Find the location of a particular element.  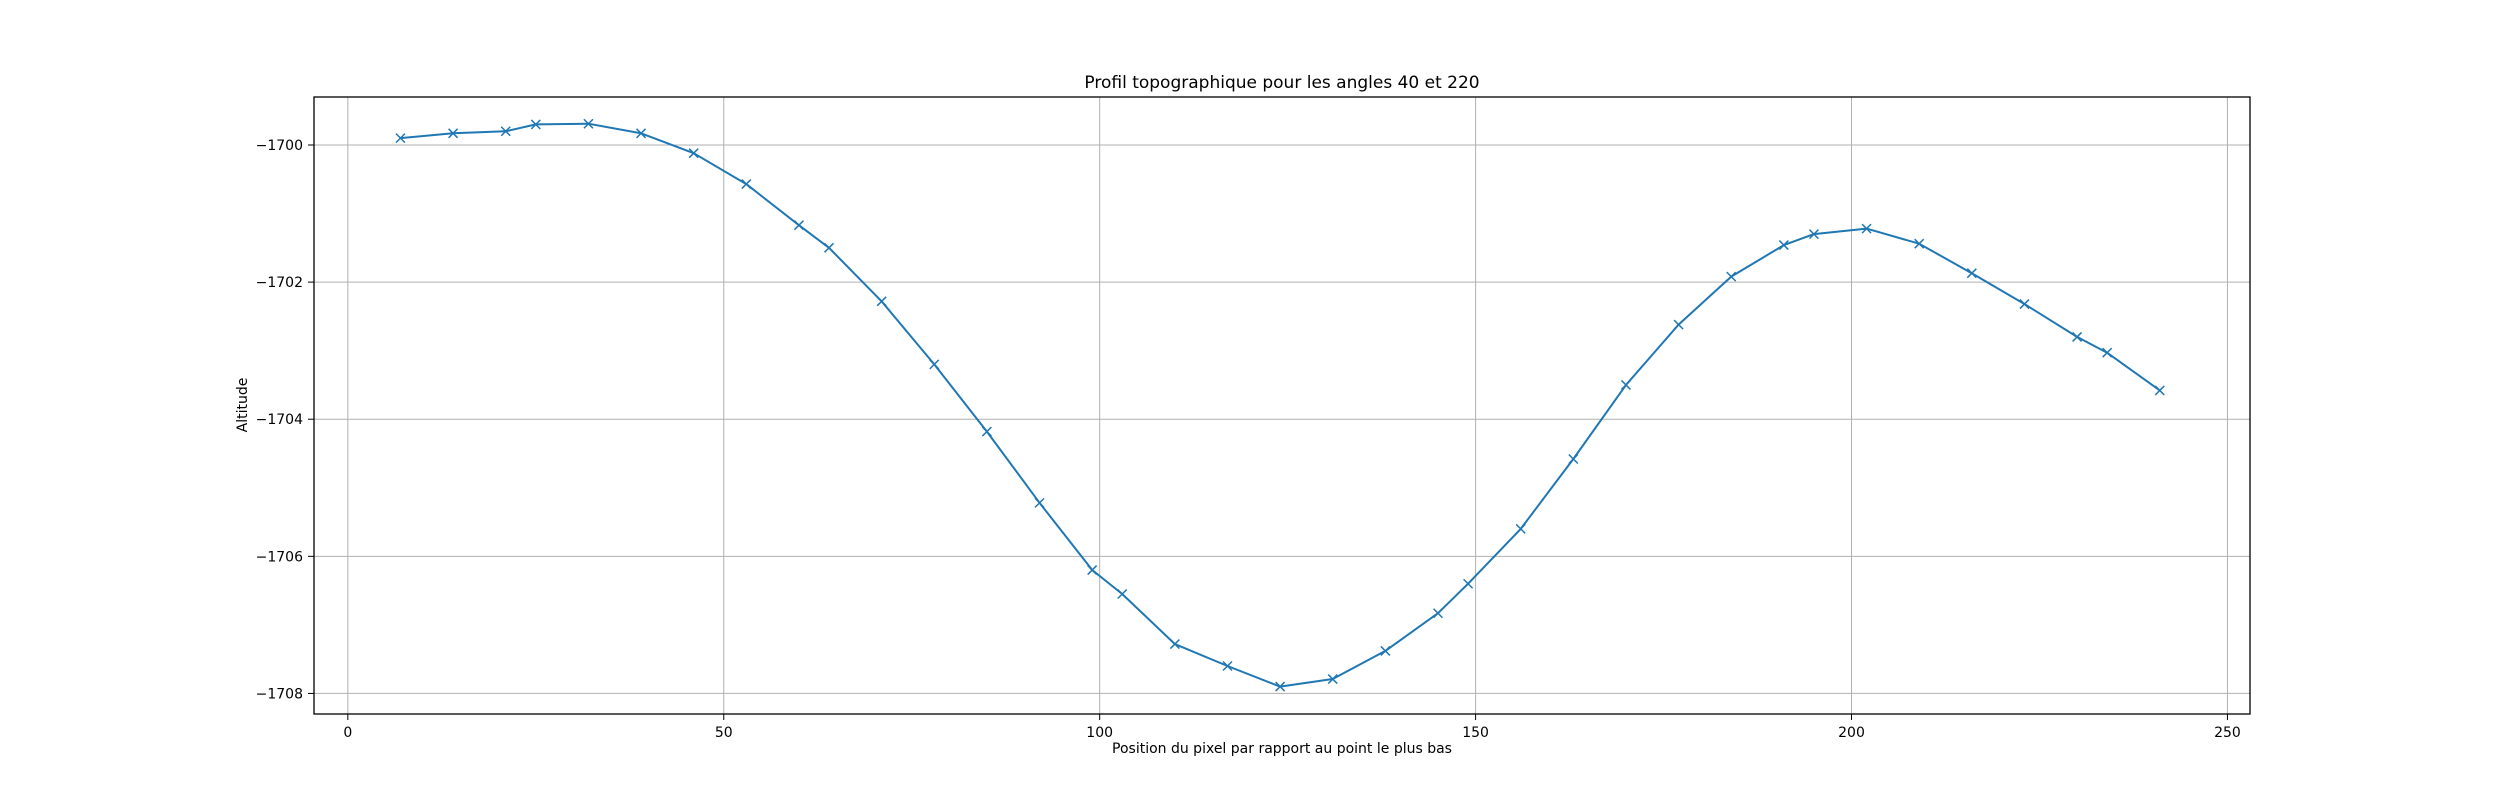

x-tick-label: 150 is located at coordinates (1475, 733).